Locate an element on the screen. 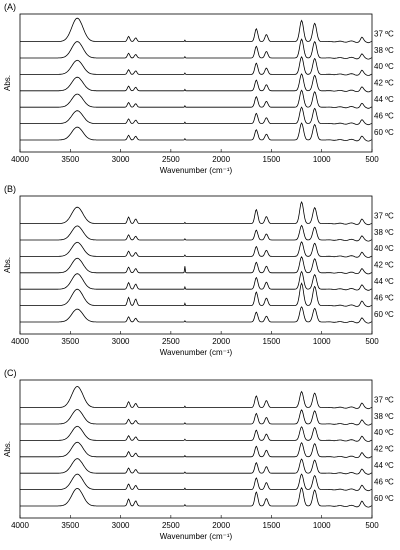 This screenshot has width=400, height=550. panel-label: (B) is located at coordinates (10, 189).